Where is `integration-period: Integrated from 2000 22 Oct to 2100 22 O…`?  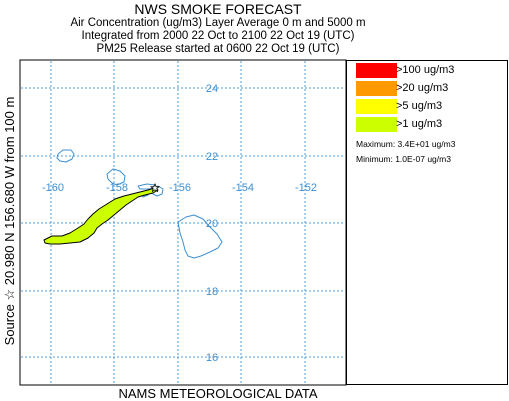
integration-period: Integrated from 2000 22 Oct to 2100 22 O… is located at coordinates (218, 36).